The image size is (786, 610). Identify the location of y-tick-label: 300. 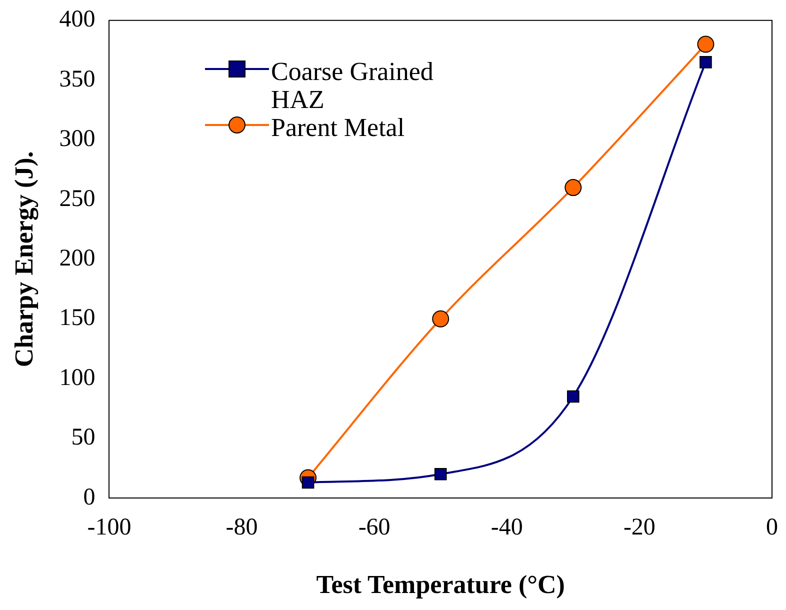
(77, 139).